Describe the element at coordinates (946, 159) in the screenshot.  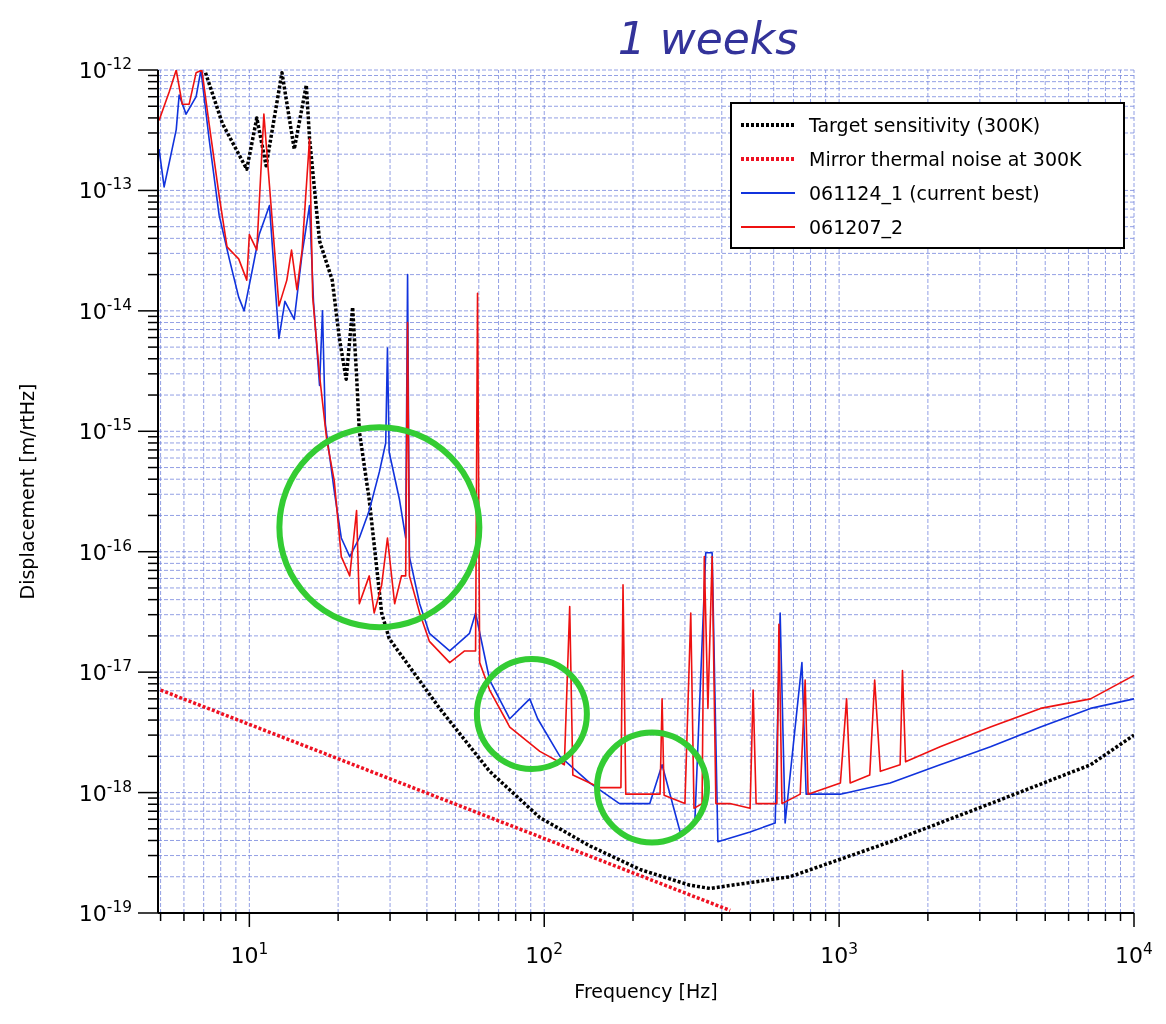
I see `legend-label: Mirror thermal noise at 300K` at that location.